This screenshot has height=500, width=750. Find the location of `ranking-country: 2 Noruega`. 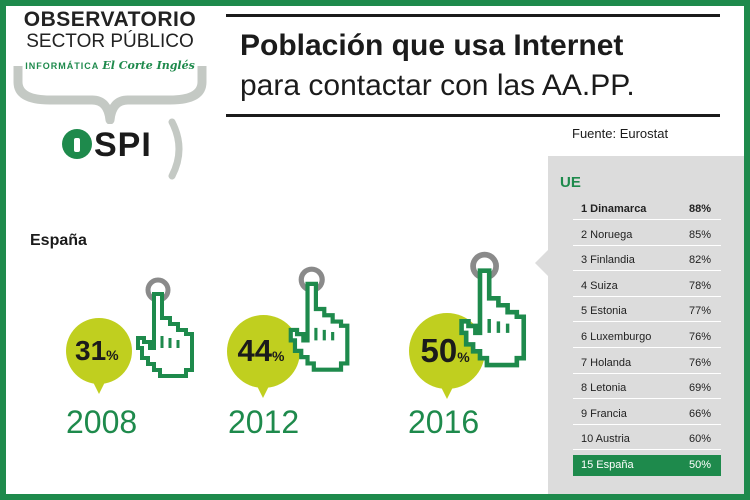

ranking-country: 2 Noruega is located at coordinates (607, 235).